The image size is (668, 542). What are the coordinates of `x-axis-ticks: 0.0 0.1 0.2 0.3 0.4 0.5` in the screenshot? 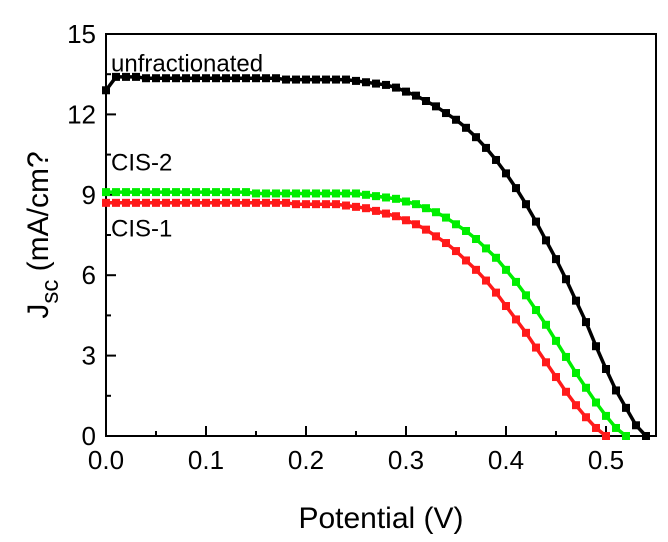 It's located at (356, 450).